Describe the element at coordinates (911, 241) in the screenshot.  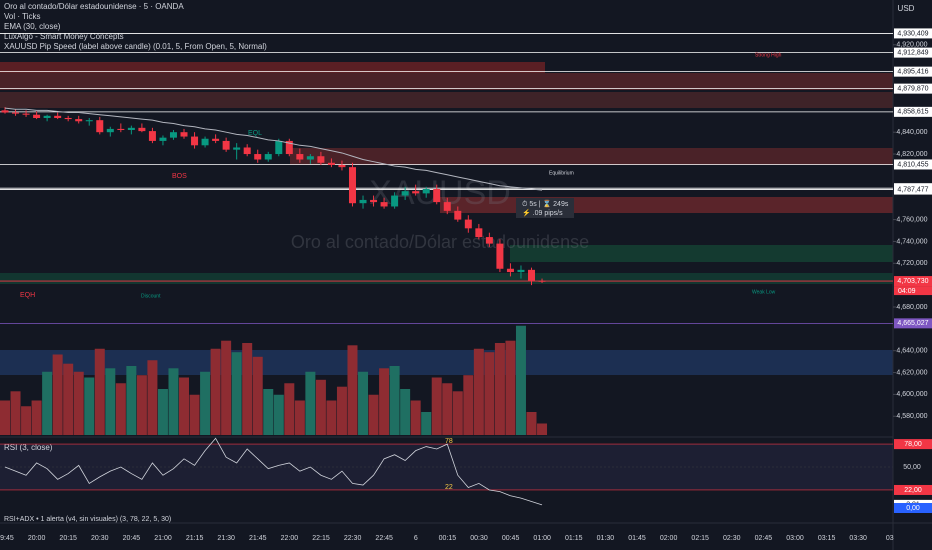
I see `y-tick-label: 4,740,000` at that location.